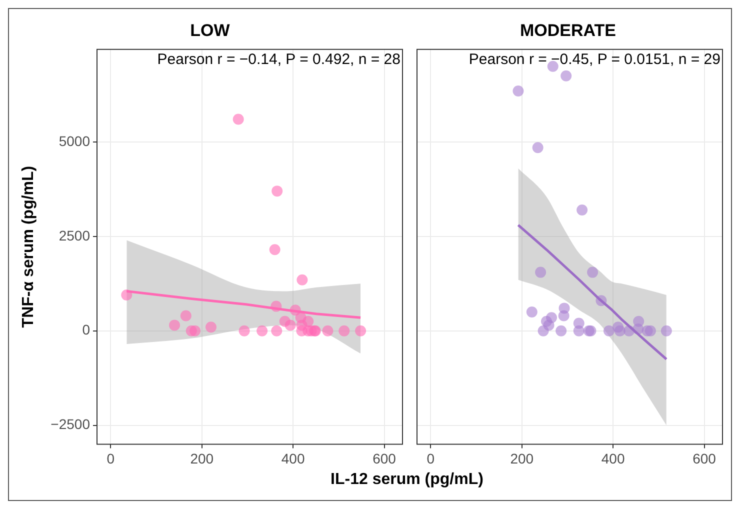 Image resolution: width=742 pixels, height=511 pixels. I want to click on y-tick-label: 0, so click(86, 330).